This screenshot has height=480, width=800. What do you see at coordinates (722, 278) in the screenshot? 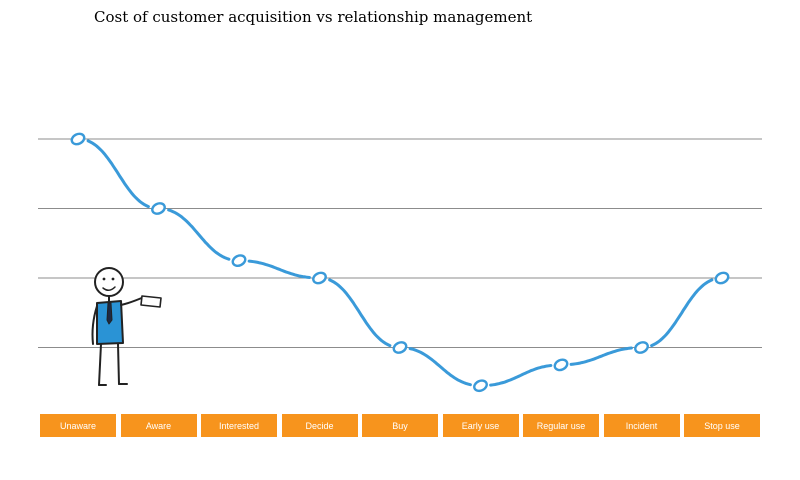
I see `data-point-stop-use` at bounding box center [722, 278].